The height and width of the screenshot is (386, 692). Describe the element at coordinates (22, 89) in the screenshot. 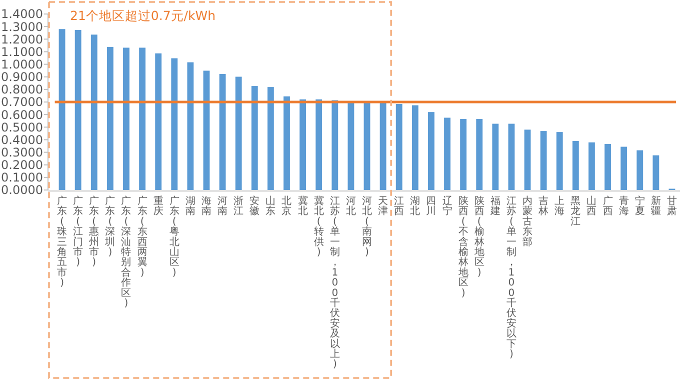

I see `y-tick-label: 0.8000` at that location.